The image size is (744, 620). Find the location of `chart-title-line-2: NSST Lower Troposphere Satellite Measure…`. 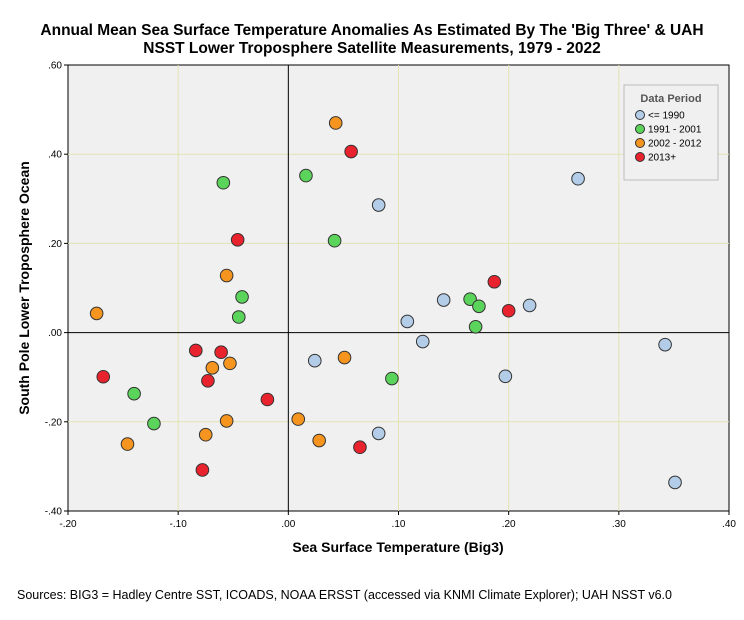

chart-title-line-2: NSST Lower Troposphere Satellite Measure… is located at coordinates (372, 48).